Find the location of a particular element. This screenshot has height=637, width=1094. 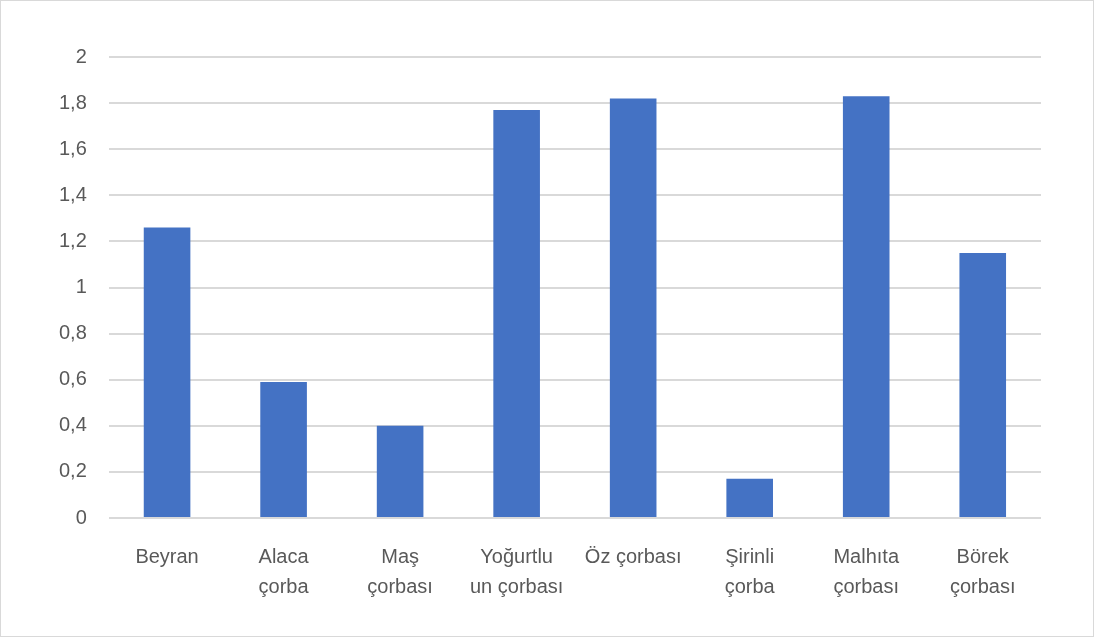

y-tick-label: 1,6 is located at coordinates (72, 147).